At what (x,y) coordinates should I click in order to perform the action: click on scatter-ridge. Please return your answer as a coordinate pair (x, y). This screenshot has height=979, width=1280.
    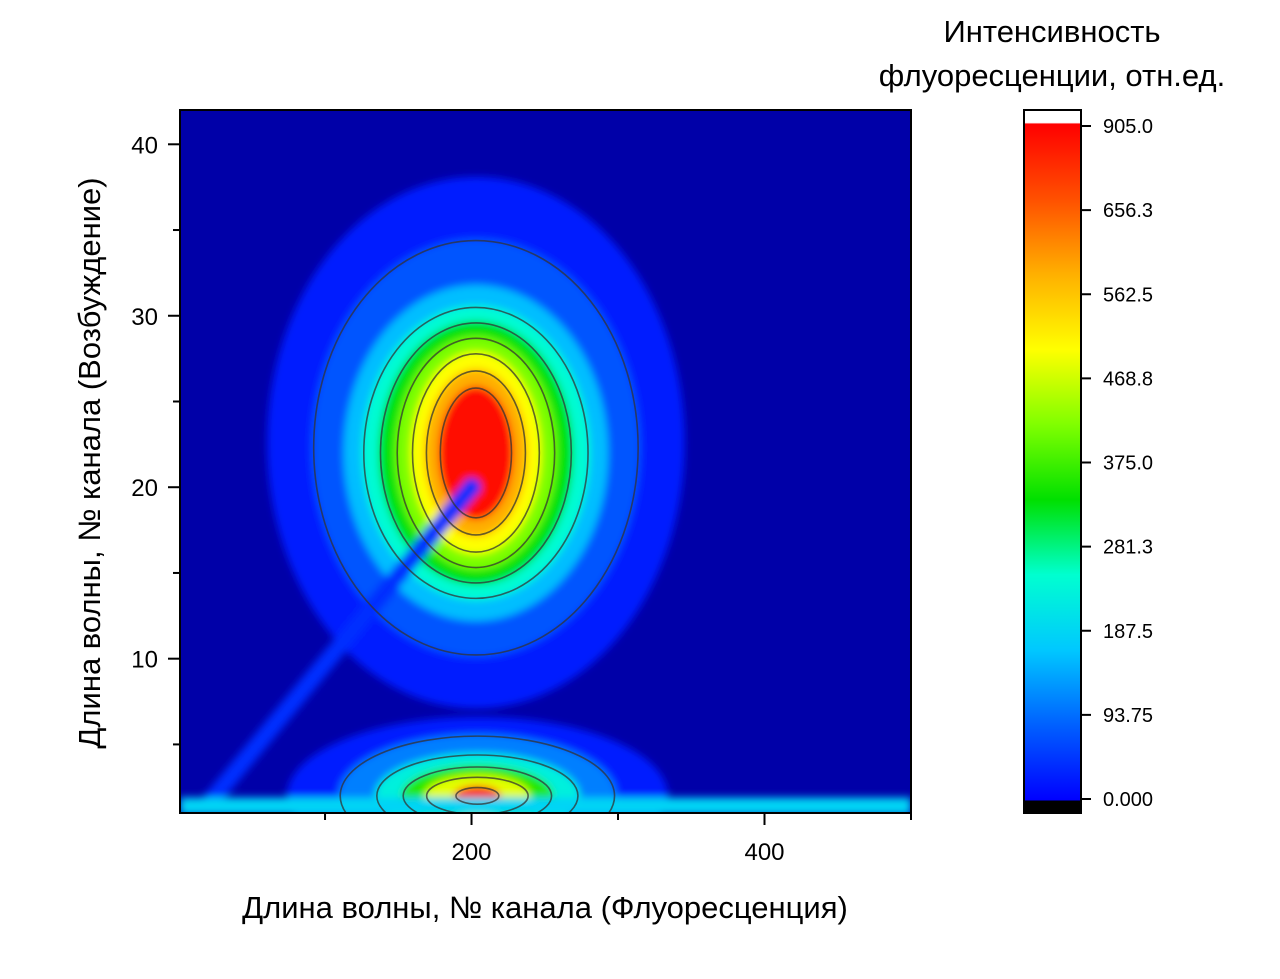
    Looking at the image, I should click on (339, 645).